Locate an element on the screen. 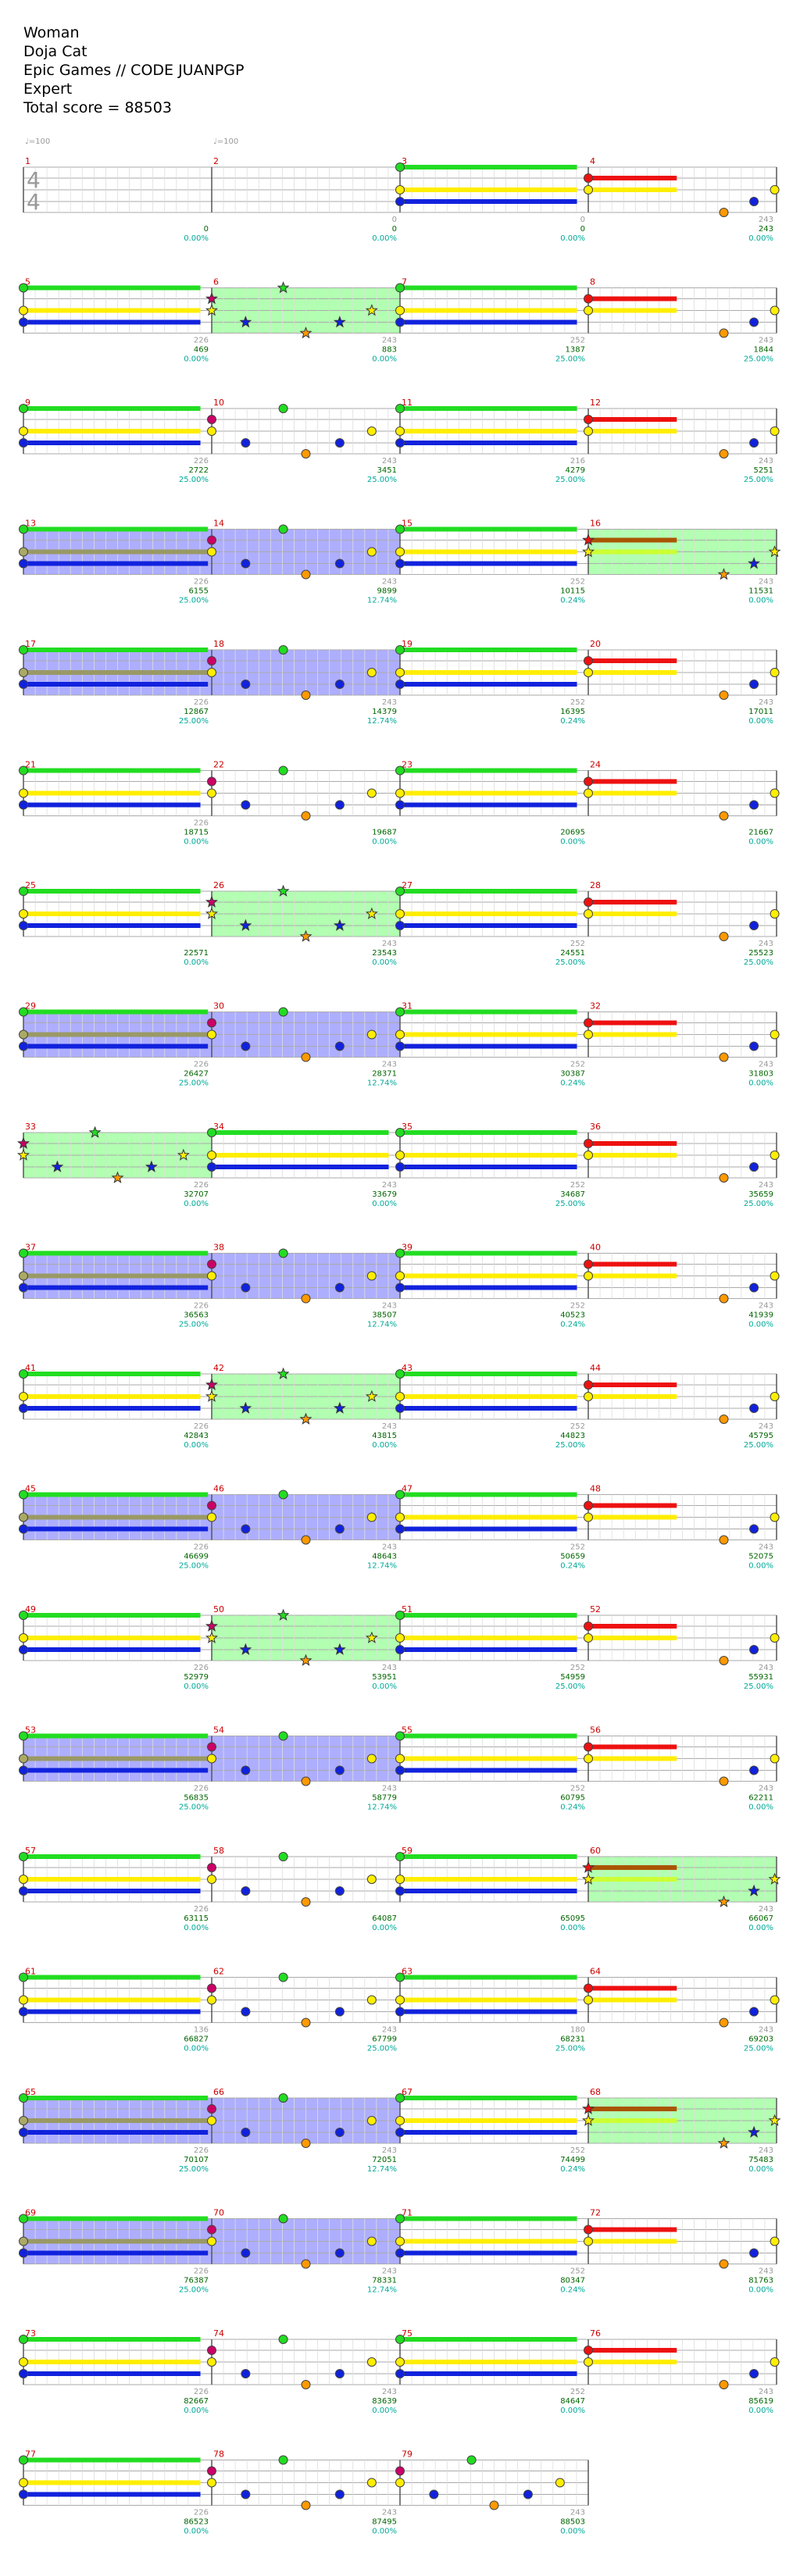 The height and width of the screenshot is (2576, 800). cumulative-score: 883 is located at coordinates (389, 350).